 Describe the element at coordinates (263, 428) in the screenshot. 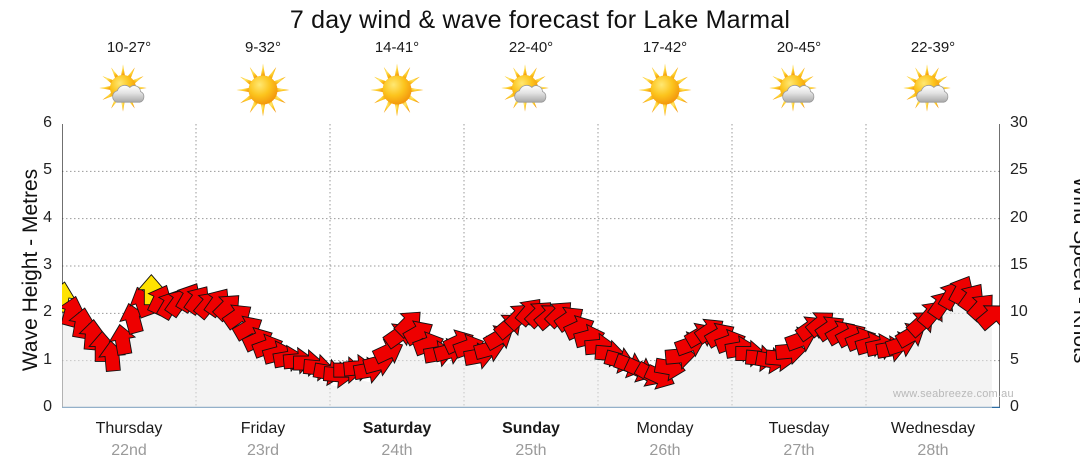

I see `day-name: Friday` at that location.